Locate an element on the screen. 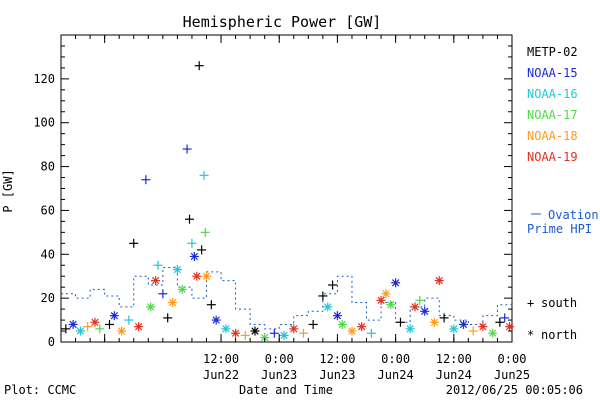 The height and width of the screenshot is (400, 600). legend-symbol-marker: * is located at coordinates (530, 335).